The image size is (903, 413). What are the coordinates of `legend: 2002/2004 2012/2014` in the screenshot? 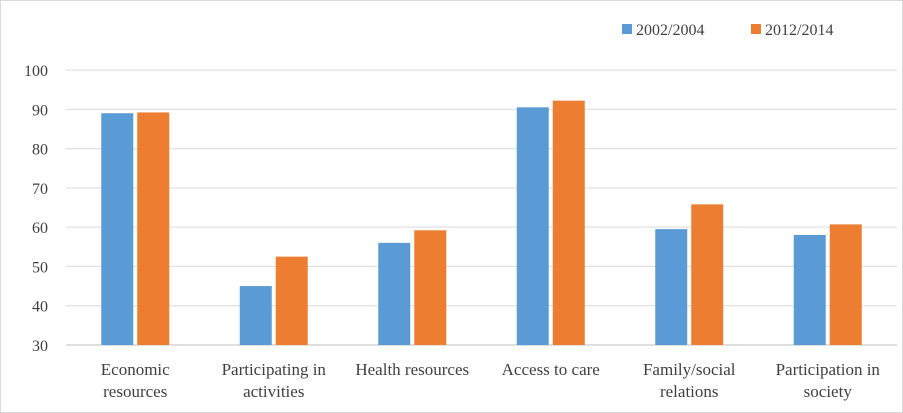 It's located at (727, 30).